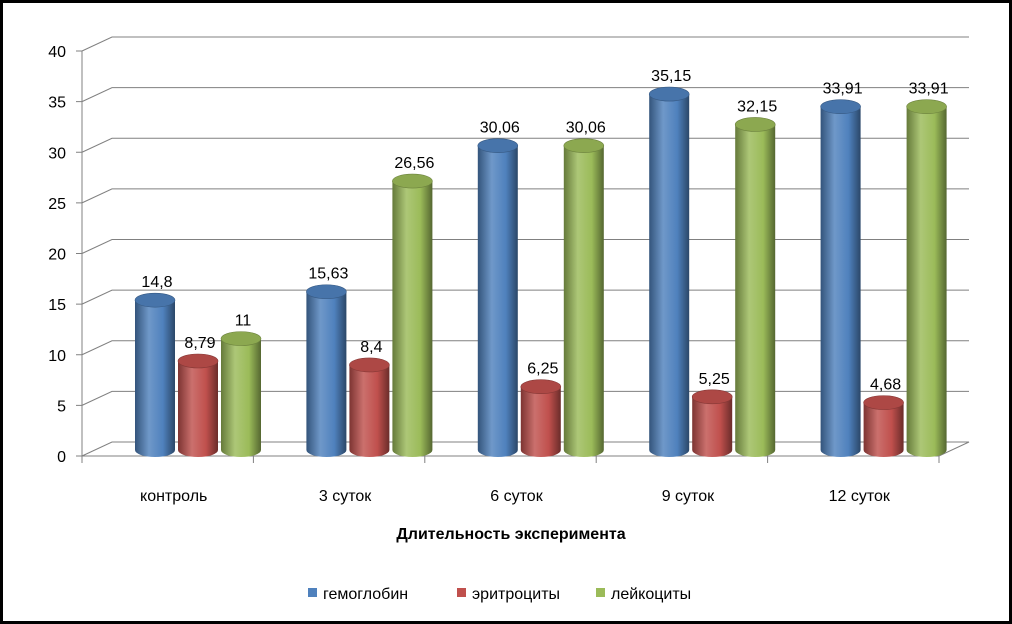 This screenshot has width=1012, height=624. I want to click on data-label: 11, so click(243, 321).